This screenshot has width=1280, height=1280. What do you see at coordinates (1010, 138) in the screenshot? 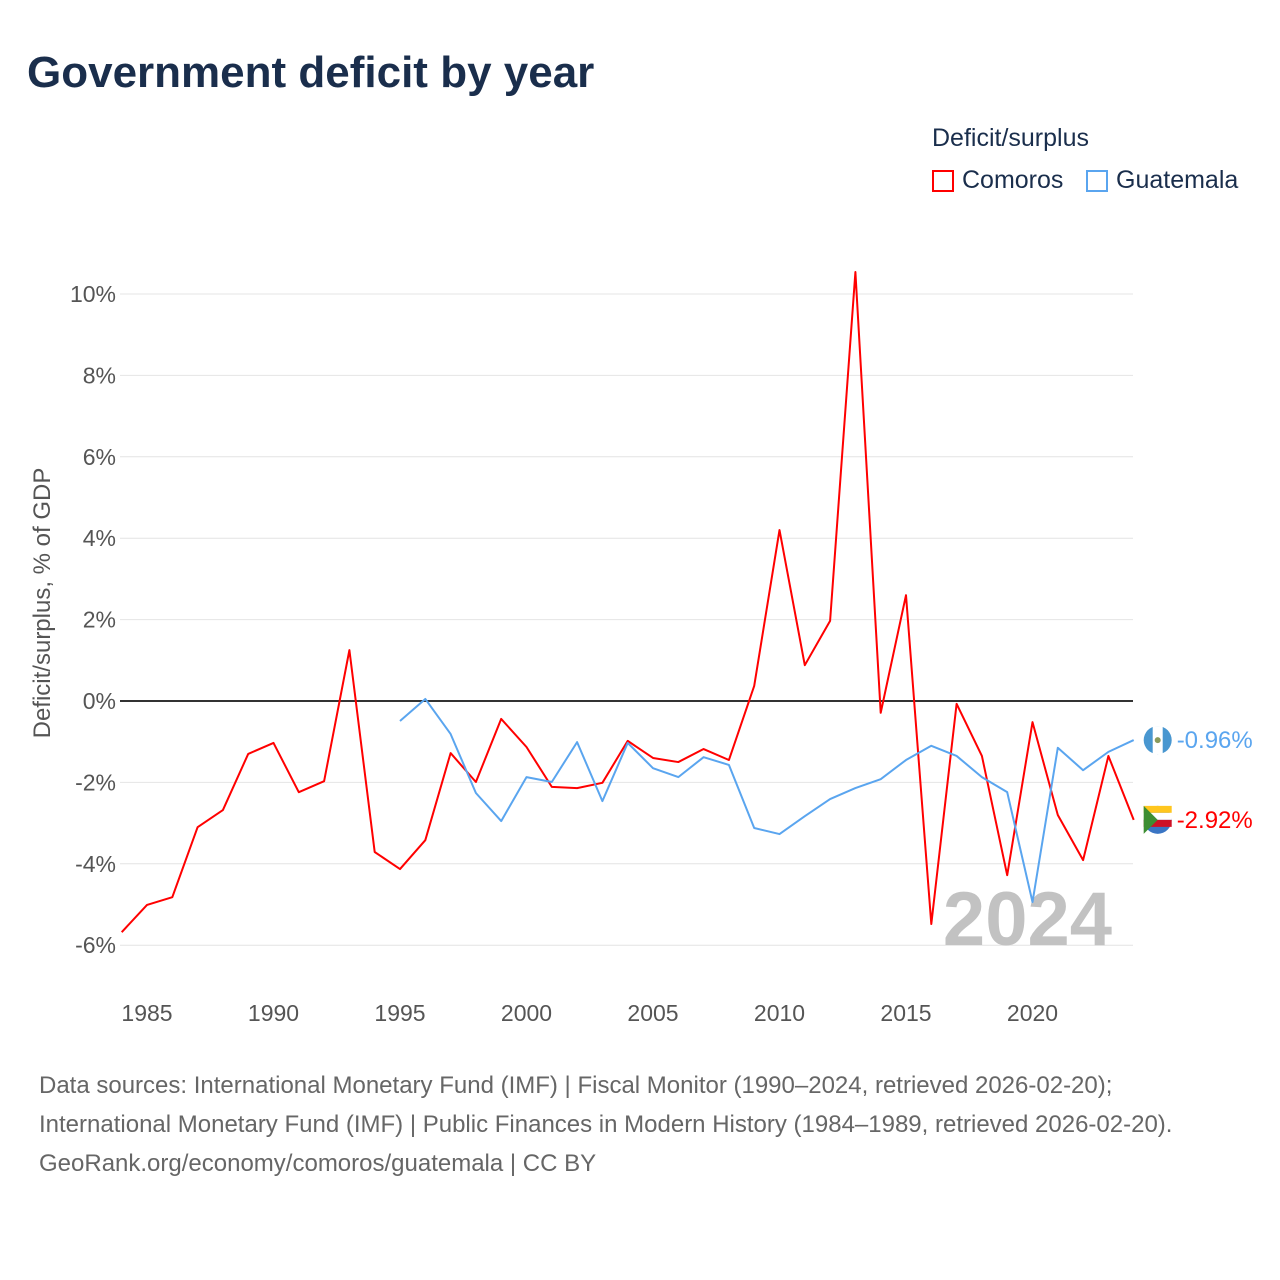
I see `legend-title: Deficit/surplus` at bounding box center [1010, 138].